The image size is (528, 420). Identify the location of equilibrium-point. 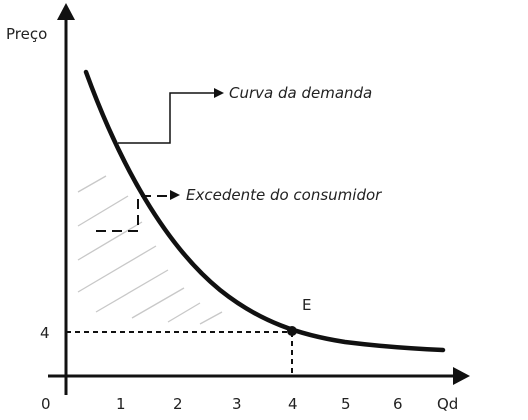
(292, 331).